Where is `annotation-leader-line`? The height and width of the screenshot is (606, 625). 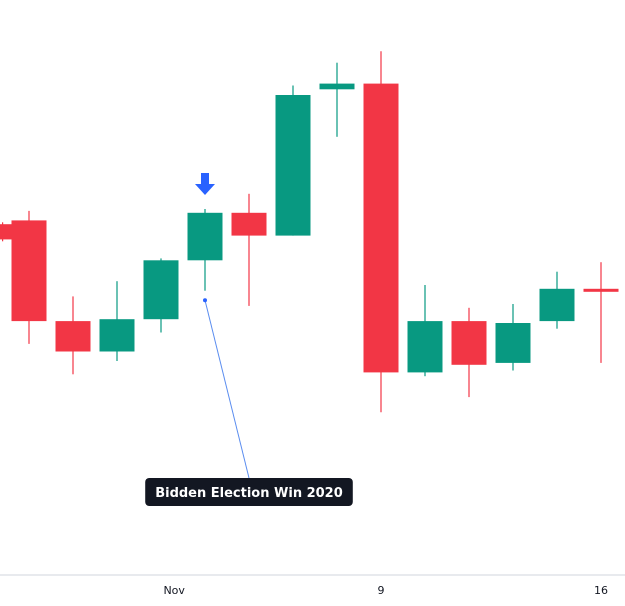 annotation-leader-line is located at coordinates (227, 389).